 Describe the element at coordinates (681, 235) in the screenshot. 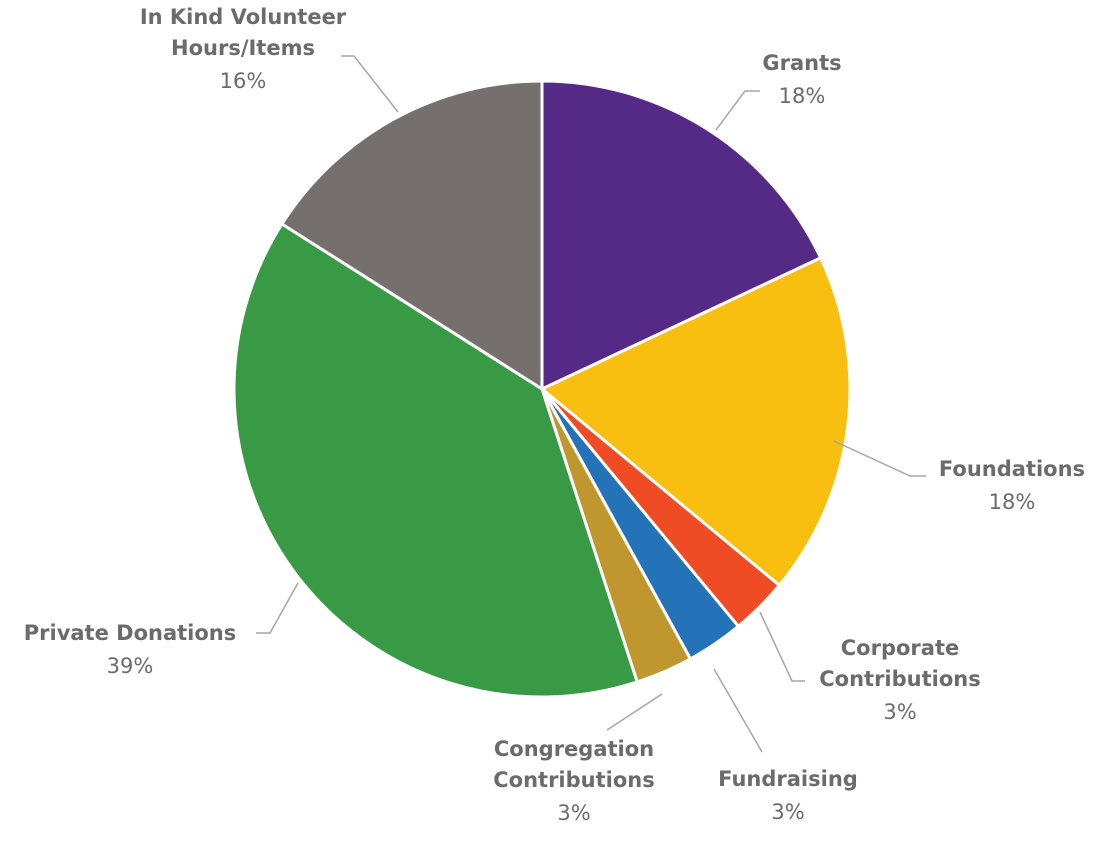

I see `pie-slice-grants` at that location.